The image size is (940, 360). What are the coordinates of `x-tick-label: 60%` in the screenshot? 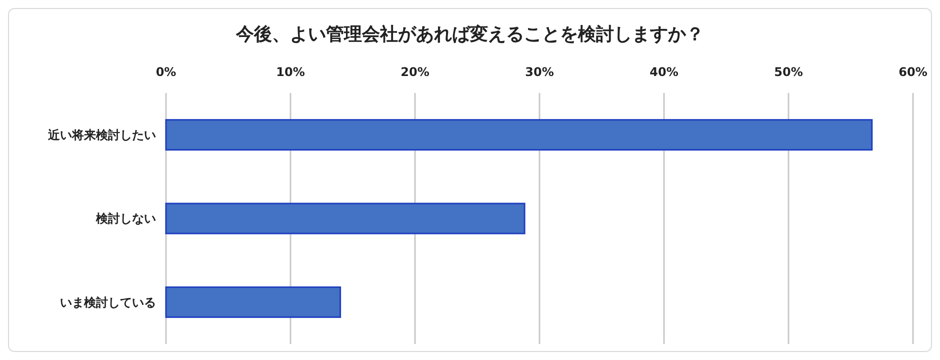 It's located at (913, 72).